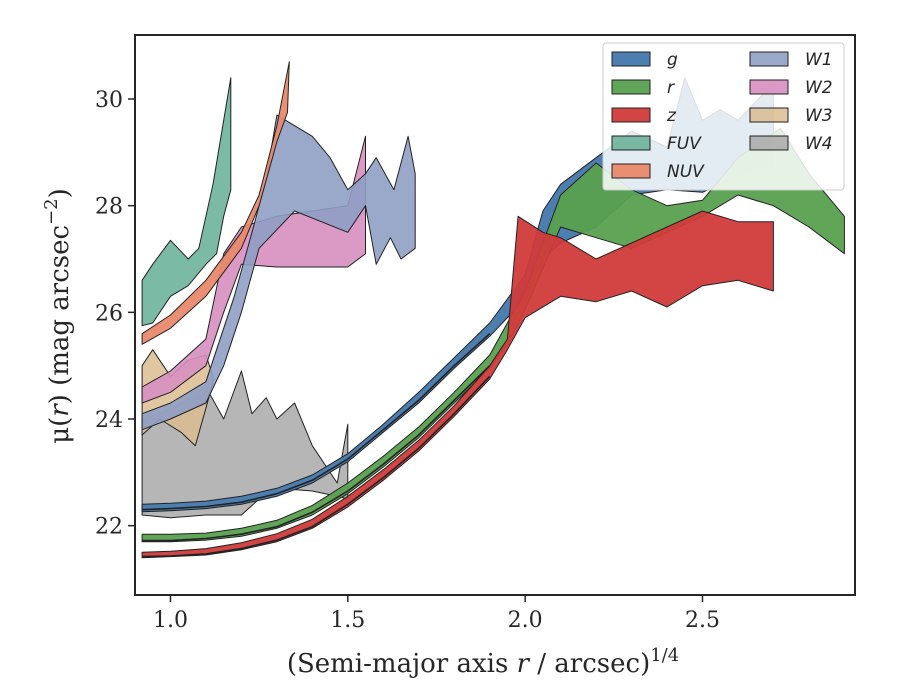 This screenshot has height=700, width=900. I want to click on x-tick-label: 2.5, so click(702, 620).